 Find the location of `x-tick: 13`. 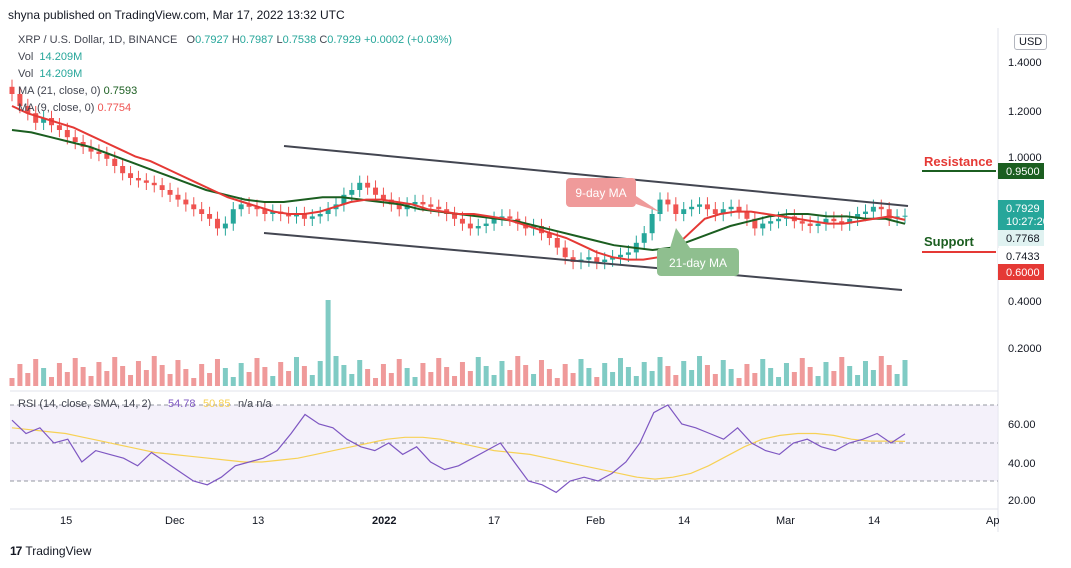

x-tick: 13 is located at coordinates (258, 521).